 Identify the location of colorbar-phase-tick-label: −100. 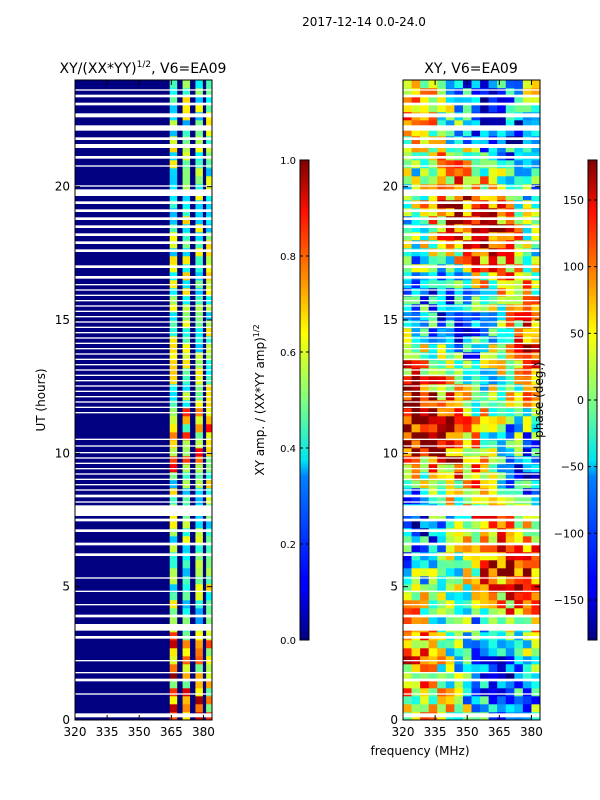
(569, 533).